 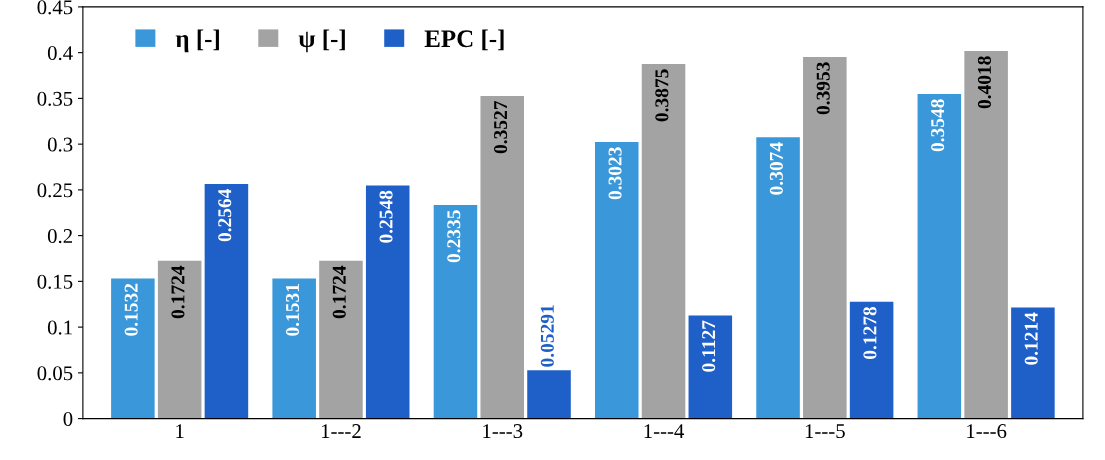 I want to click on data-label: 0.1278, so click(x=870, y=332).